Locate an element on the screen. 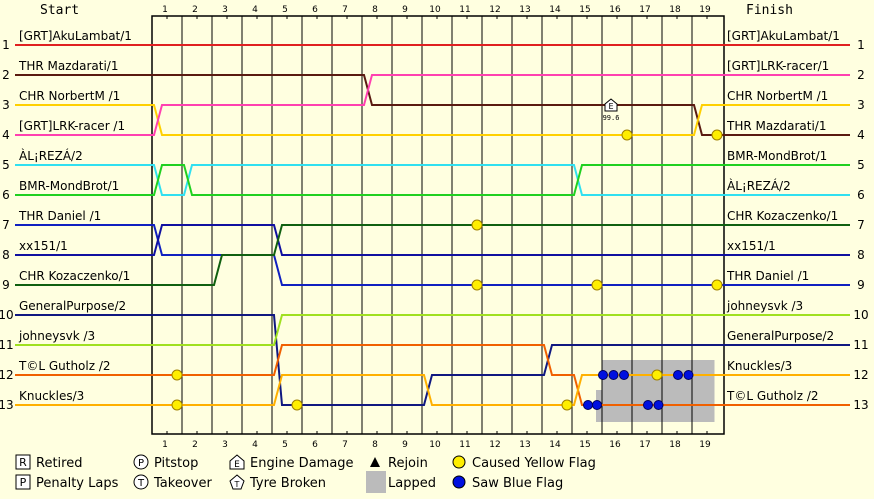  position-number-left: 4 is located at coordinates (6, 135).